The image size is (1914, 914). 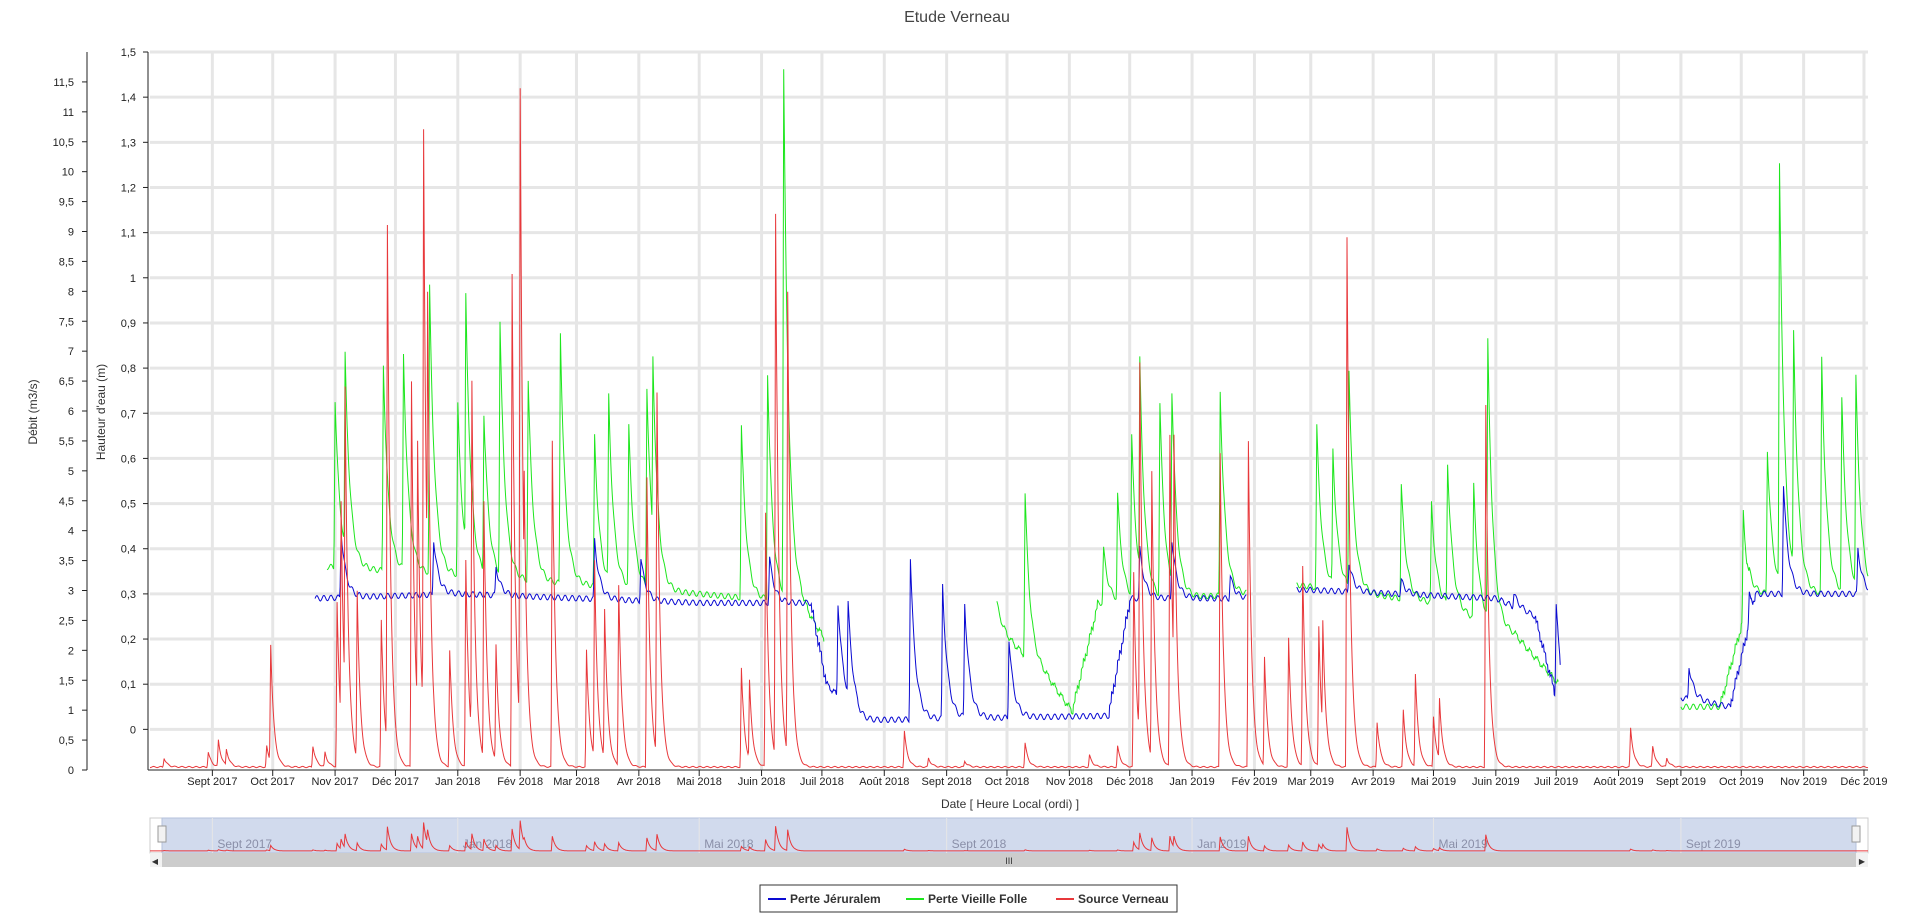 I want to click on debit-tick-label: 10,5, so click(x=63, y=143).